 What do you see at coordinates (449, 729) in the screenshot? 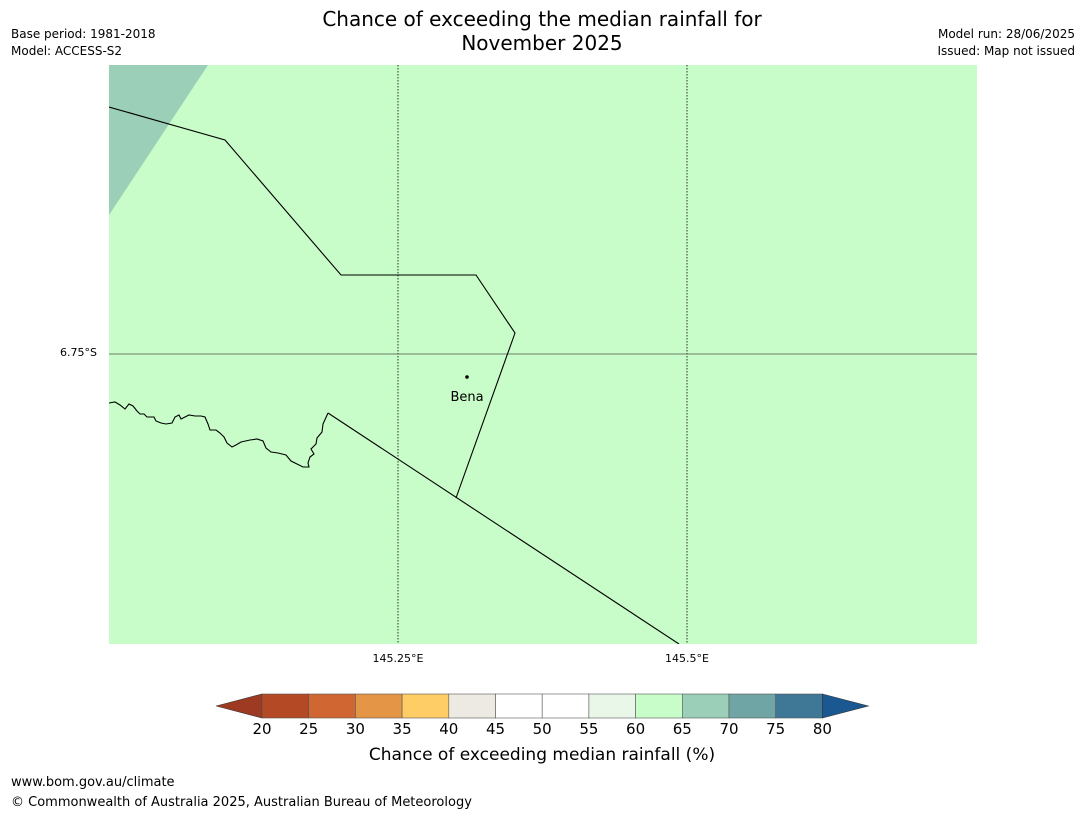
I see `colorbar-tick-label: 40` at bounding box center [449, 729].